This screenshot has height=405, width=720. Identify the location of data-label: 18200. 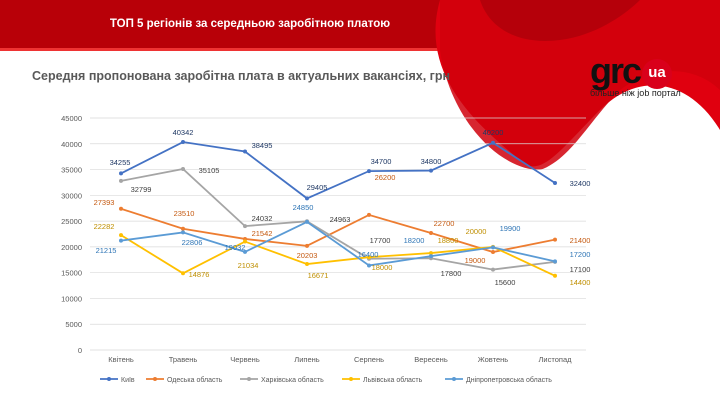
(414, 240).